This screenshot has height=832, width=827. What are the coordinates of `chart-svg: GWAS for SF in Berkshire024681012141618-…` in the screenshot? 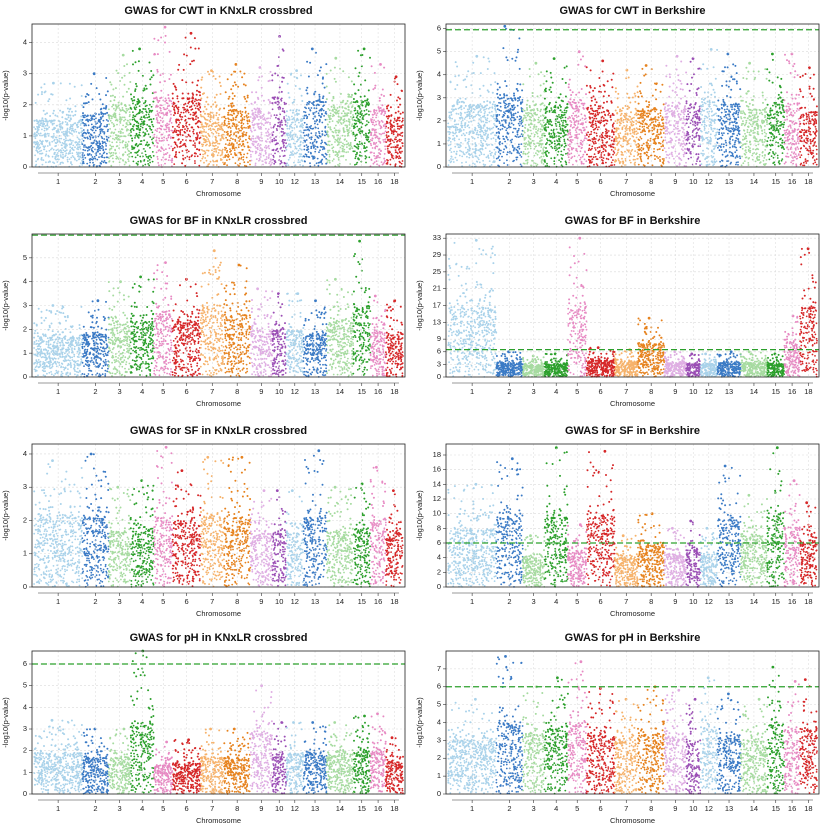 It's located at (620, 522).